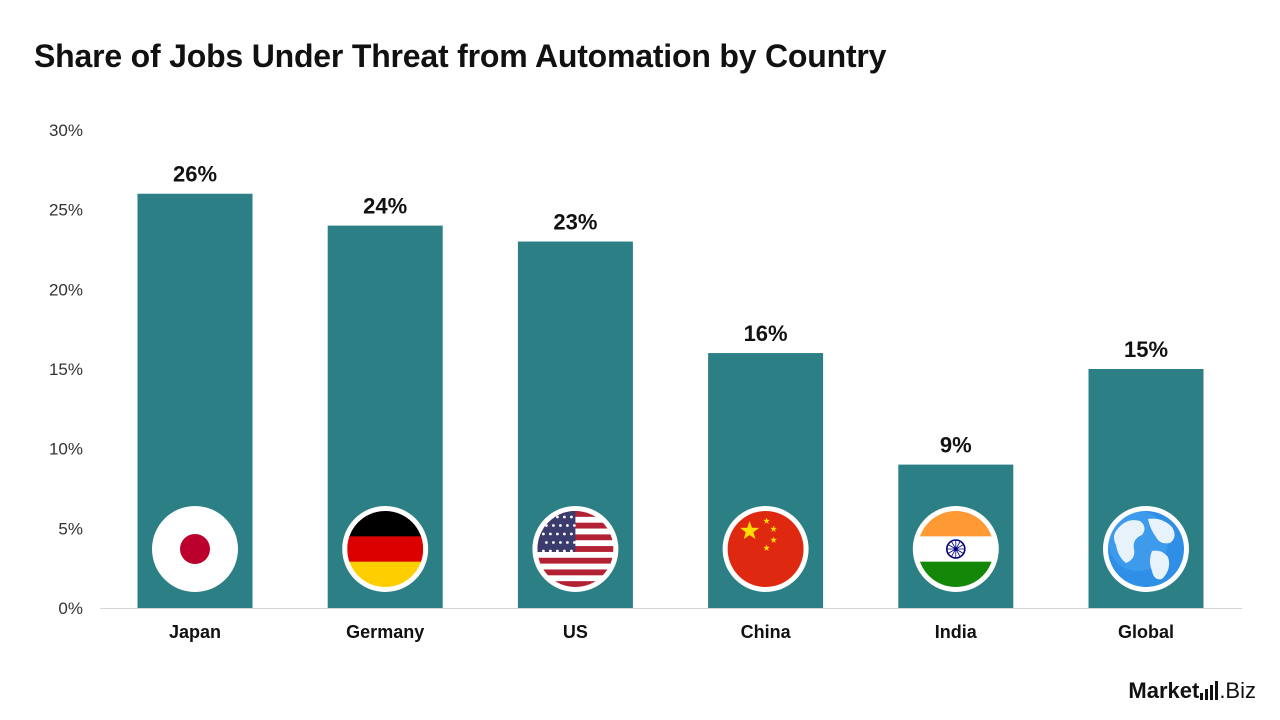  I want to click on germany-flag-icon, so click(385, 549).